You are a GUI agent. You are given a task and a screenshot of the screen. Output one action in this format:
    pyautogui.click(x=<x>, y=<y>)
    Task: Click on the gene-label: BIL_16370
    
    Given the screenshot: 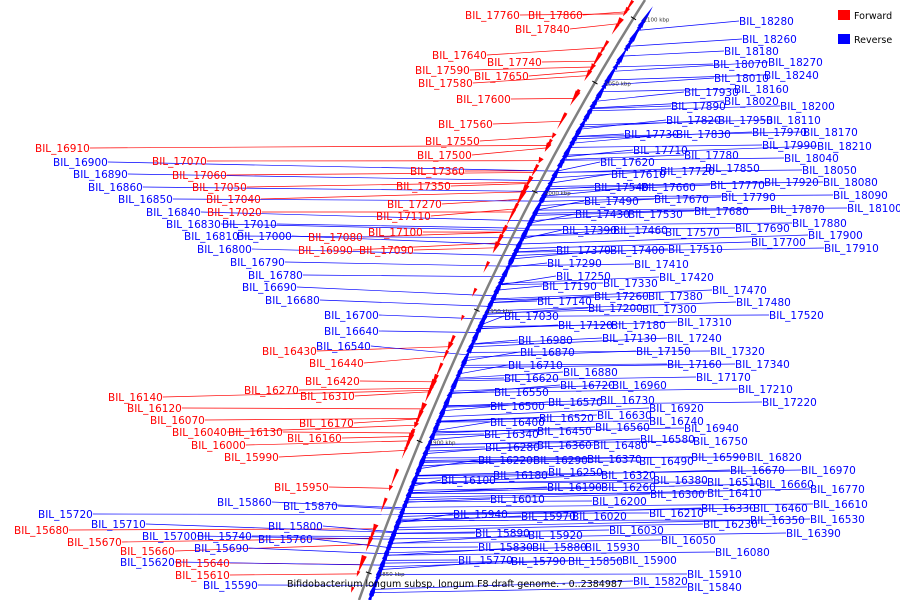 What is the action you would take?
    pyautogui.click(x=614, y=460)
    